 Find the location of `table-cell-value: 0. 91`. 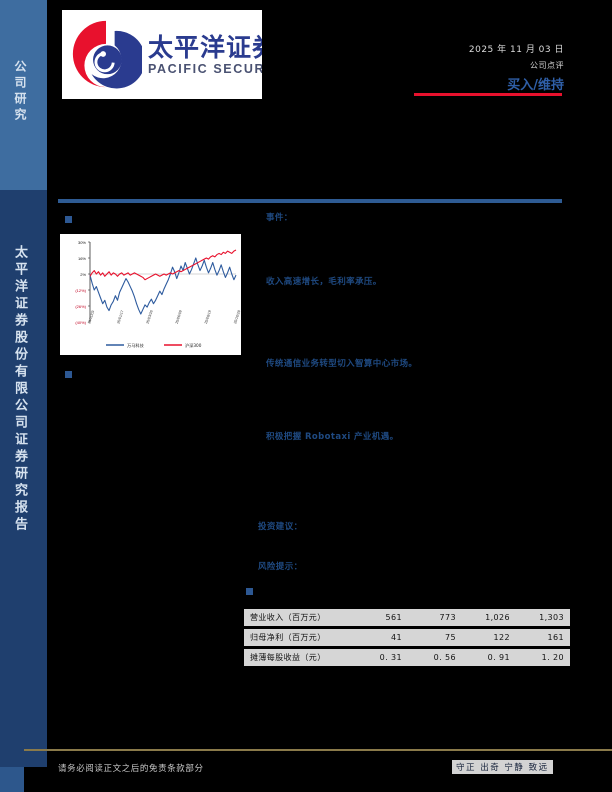

table-cell-value: 0. 91 is located at coordinates (489, 657).